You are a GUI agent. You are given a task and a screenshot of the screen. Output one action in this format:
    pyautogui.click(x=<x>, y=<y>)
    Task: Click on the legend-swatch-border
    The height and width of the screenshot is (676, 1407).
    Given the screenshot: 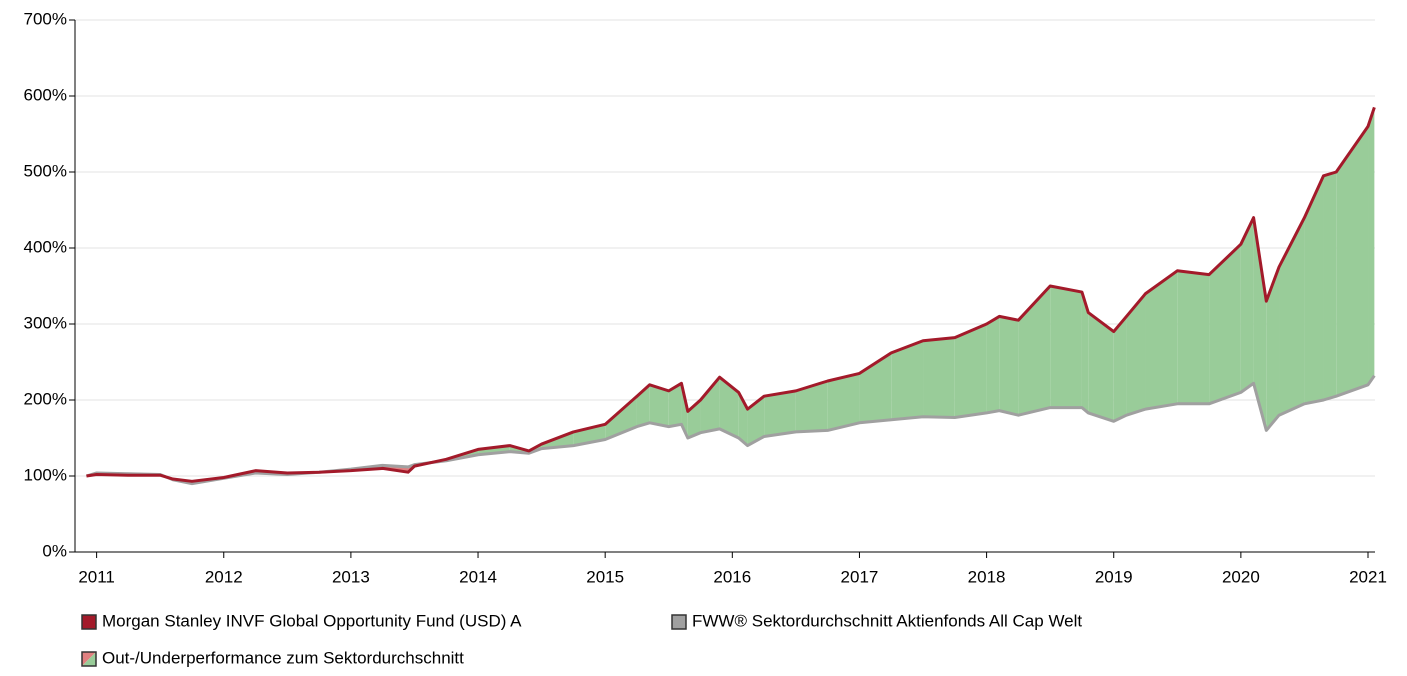 What is the action you would take?
    pyautogui.click(x=89, y=659)
    